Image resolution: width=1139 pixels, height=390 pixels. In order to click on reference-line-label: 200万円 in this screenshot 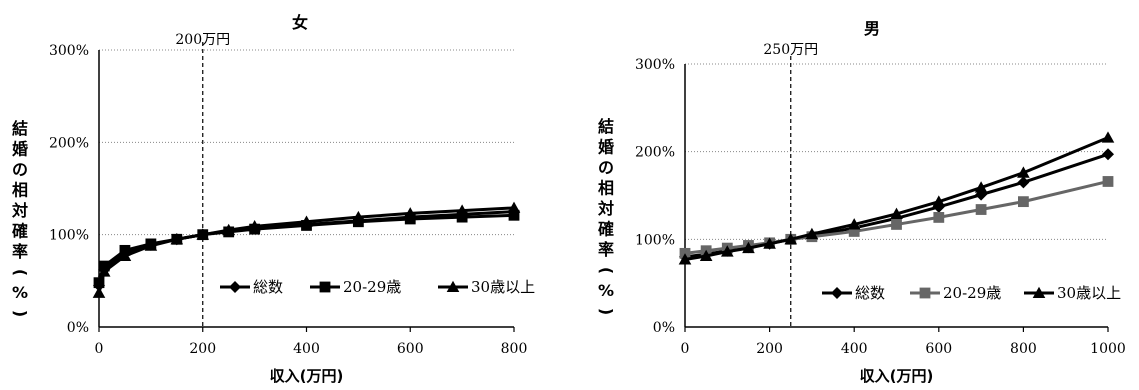, I will do `click(202, 40)`.